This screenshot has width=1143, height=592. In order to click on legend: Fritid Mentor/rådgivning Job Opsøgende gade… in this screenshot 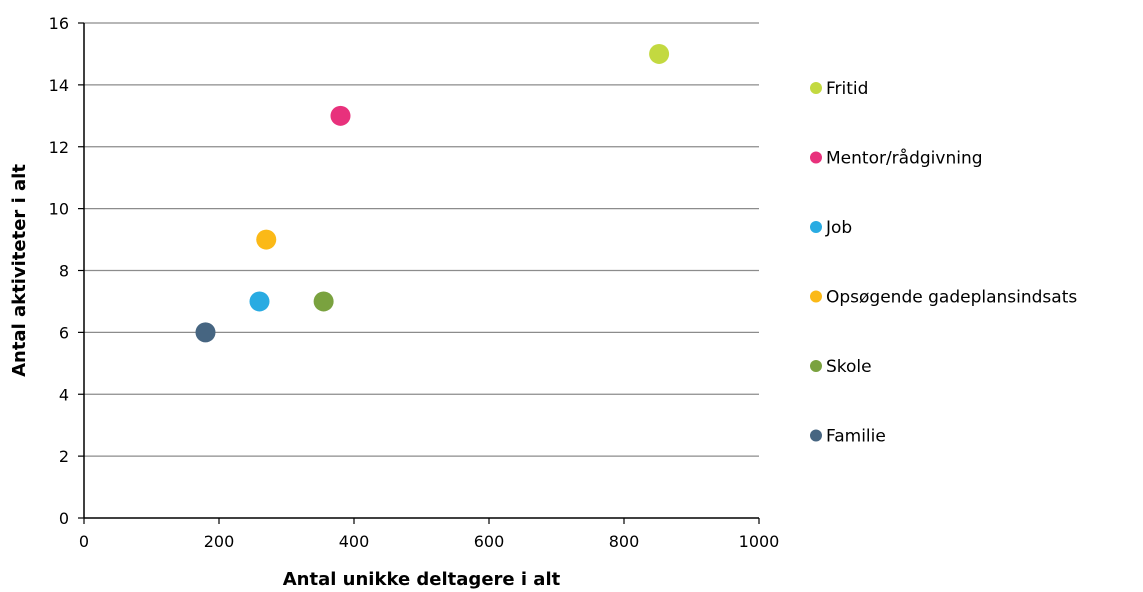, I will do `click(943, 263)`.